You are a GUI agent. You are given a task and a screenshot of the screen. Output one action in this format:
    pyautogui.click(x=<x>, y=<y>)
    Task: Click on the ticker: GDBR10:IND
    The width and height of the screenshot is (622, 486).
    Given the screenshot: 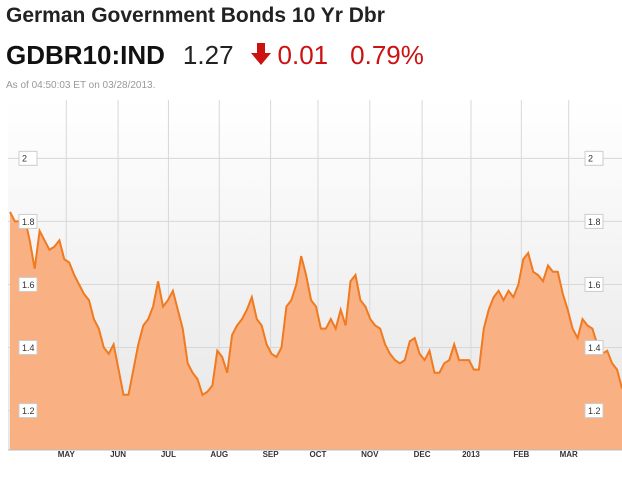 What is the action you would take?
    pyautogui.click(x=85, y=55)
    